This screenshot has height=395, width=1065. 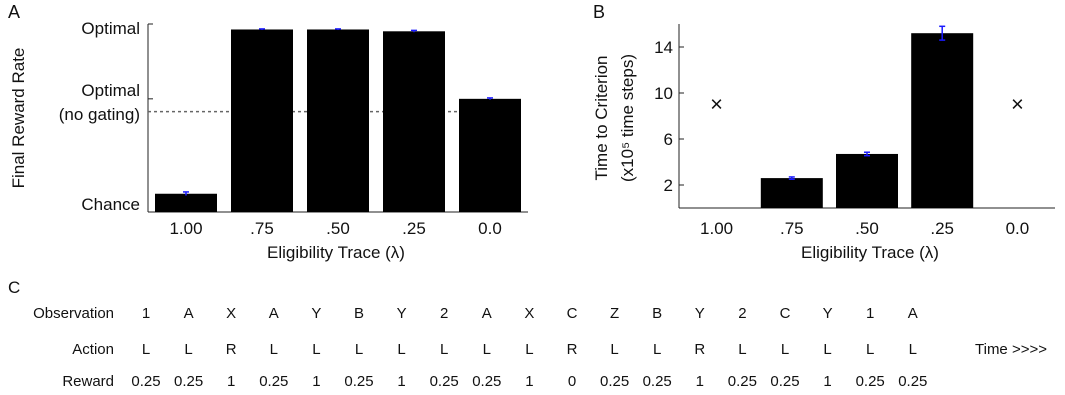 What do you see at coordinates (942, 228) in the screenshot?
I see `x-tick-label-b-3: .25` at bounding box center [942, 228].